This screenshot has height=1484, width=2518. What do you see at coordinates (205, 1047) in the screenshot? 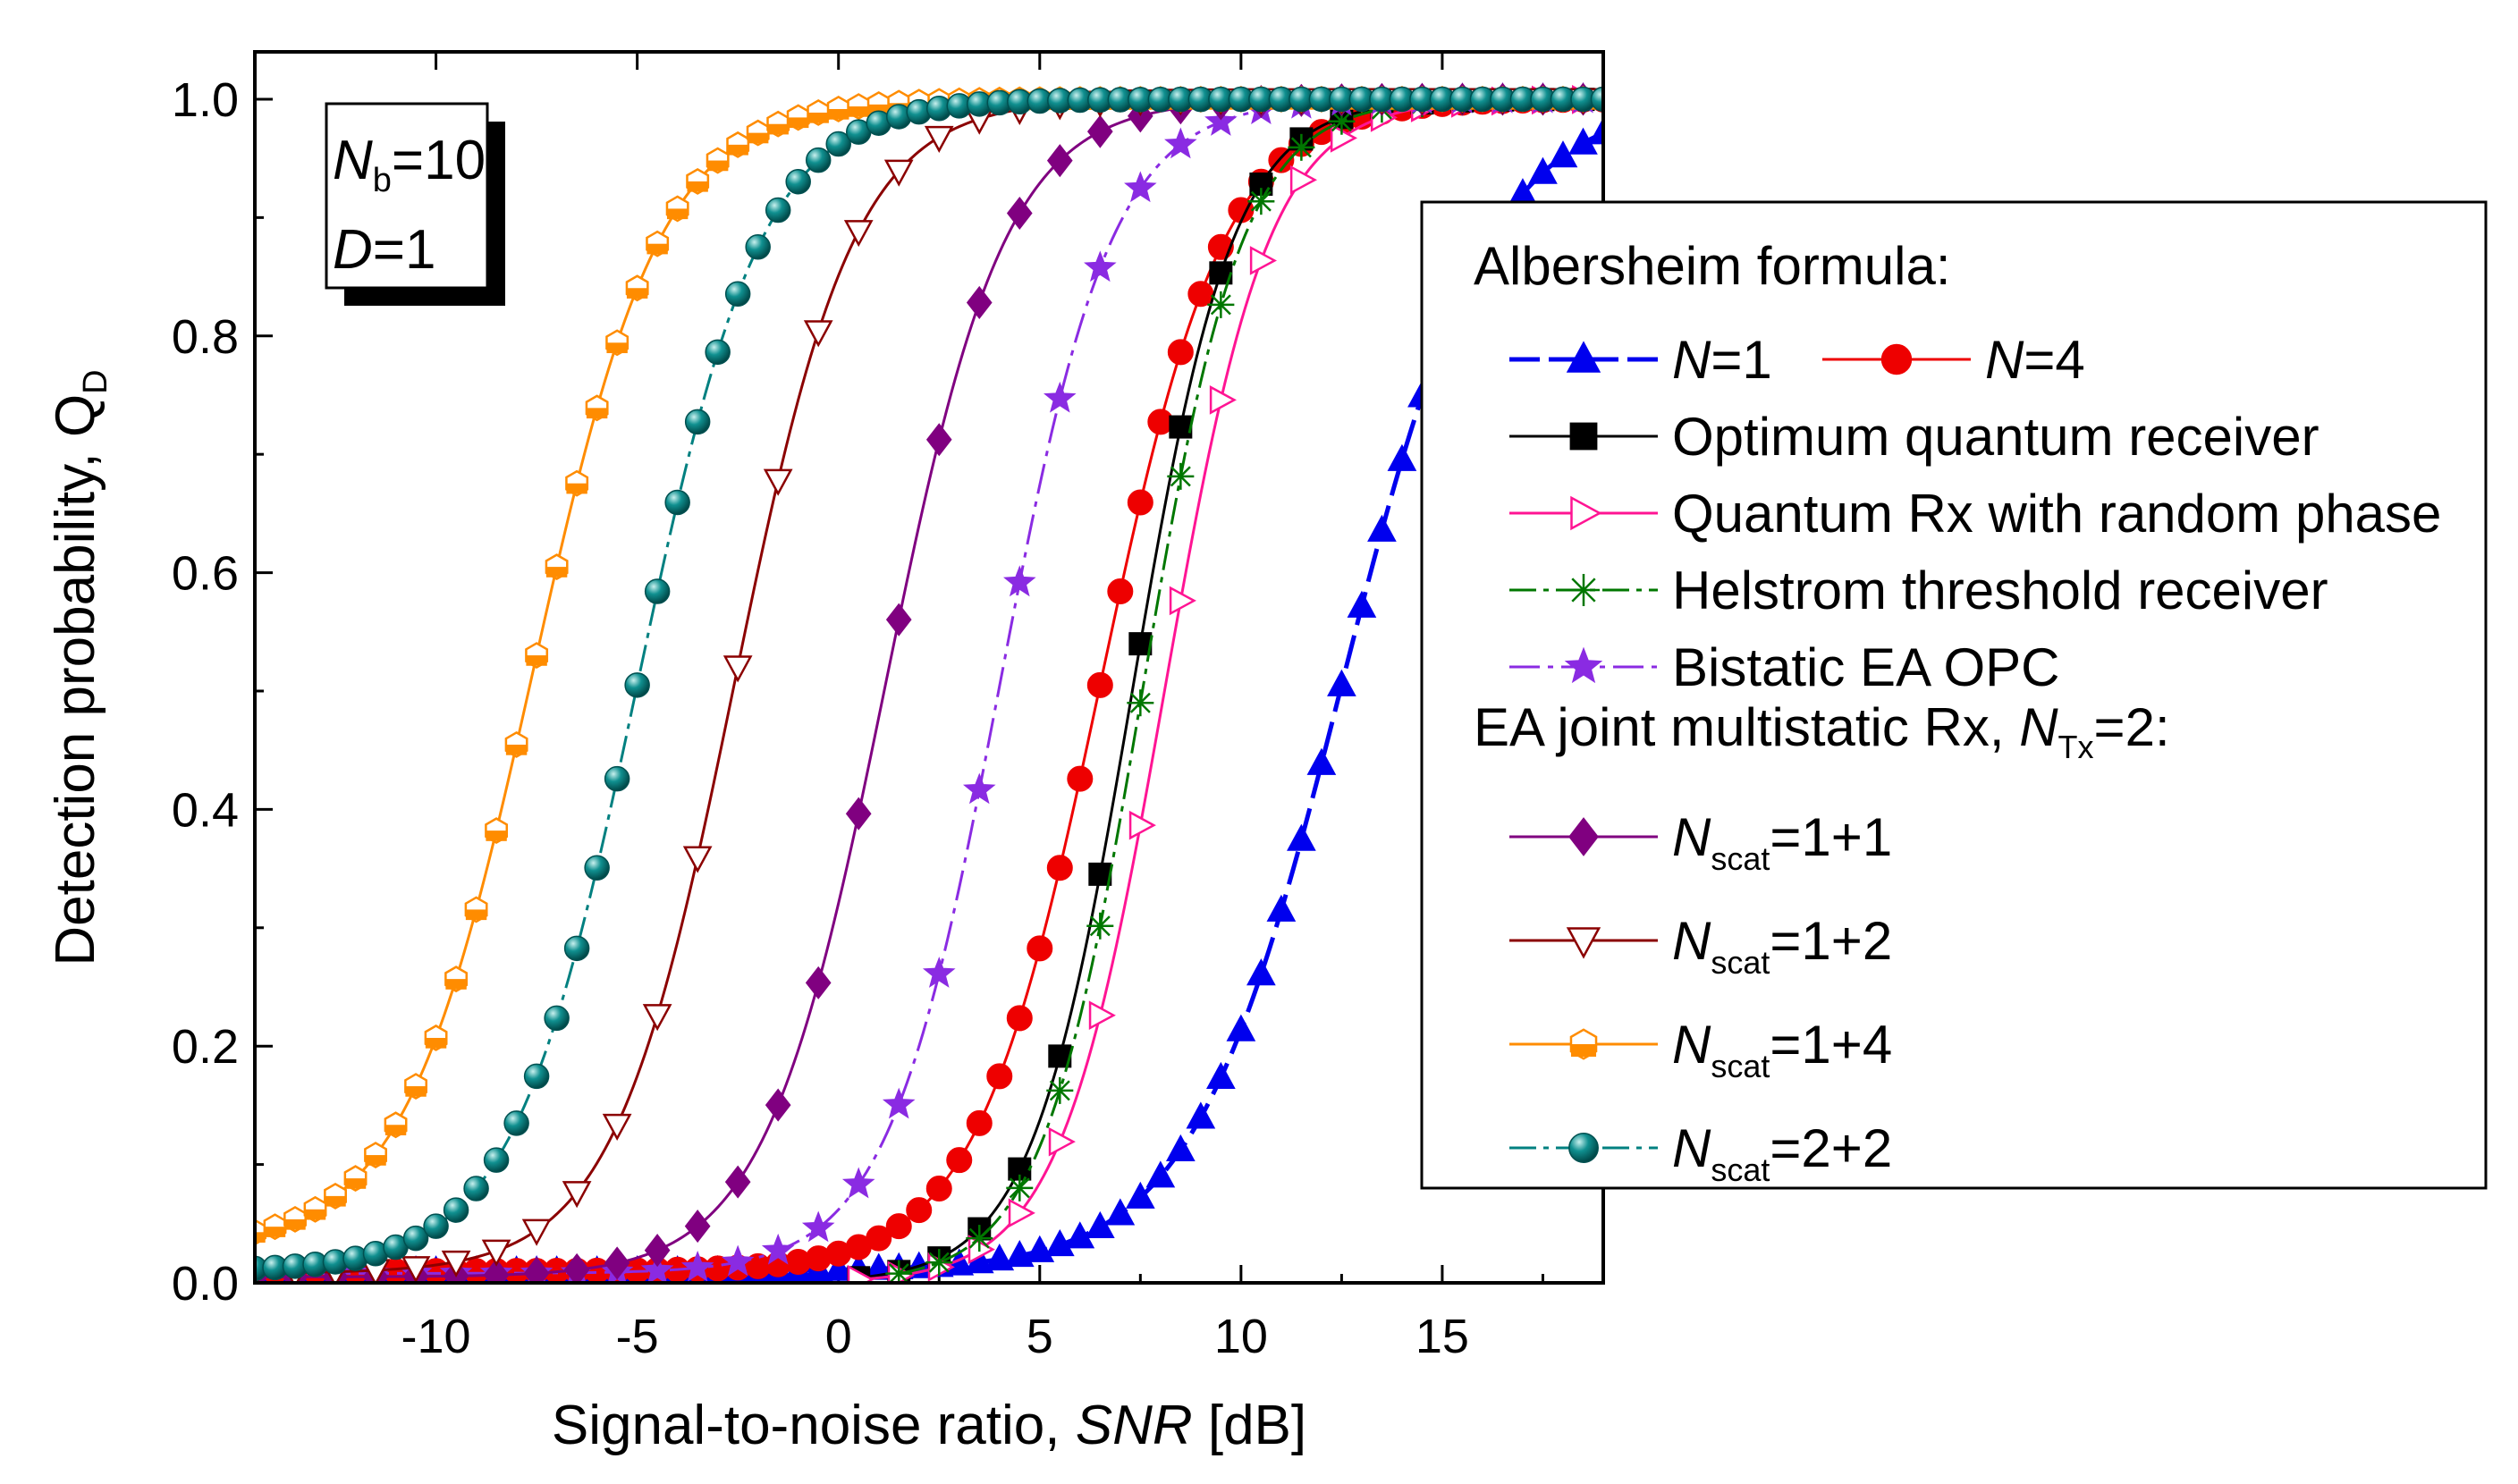
I see `y-tick-label: 0.2` at bounding box center [205, 1047].